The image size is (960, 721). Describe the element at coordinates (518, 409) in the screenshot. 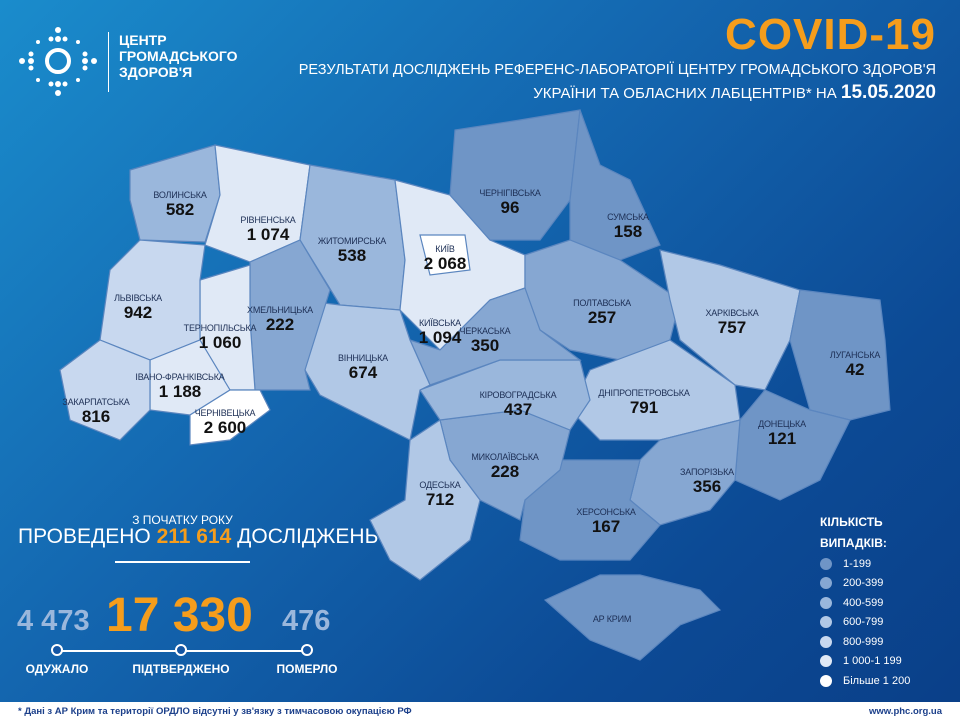

I see `region-value: 437` at that location.